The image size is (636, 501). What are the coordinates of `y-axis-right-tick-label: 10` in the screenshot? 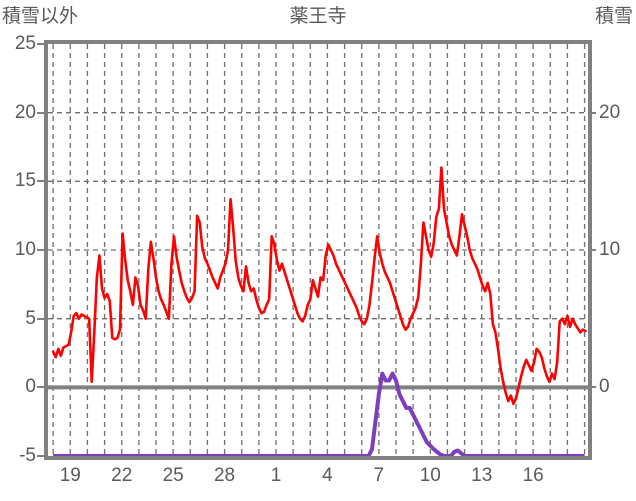 It's located at (610, 249).